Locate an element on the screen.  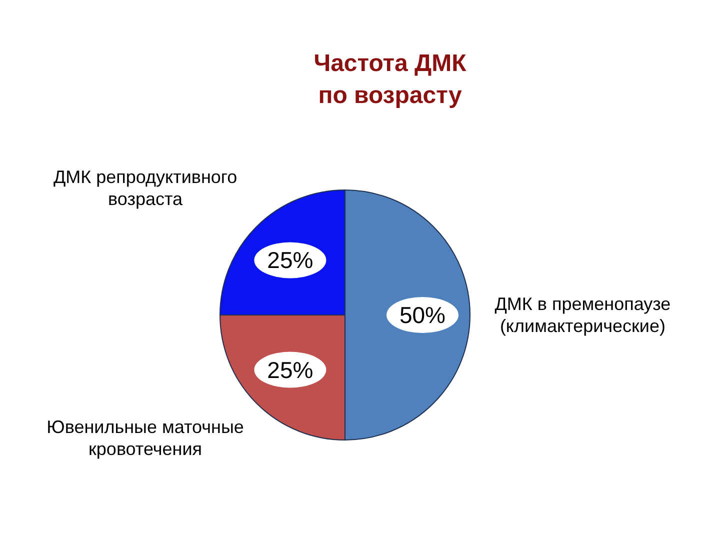
data-label: 50% is located at coordinates (422, 315).